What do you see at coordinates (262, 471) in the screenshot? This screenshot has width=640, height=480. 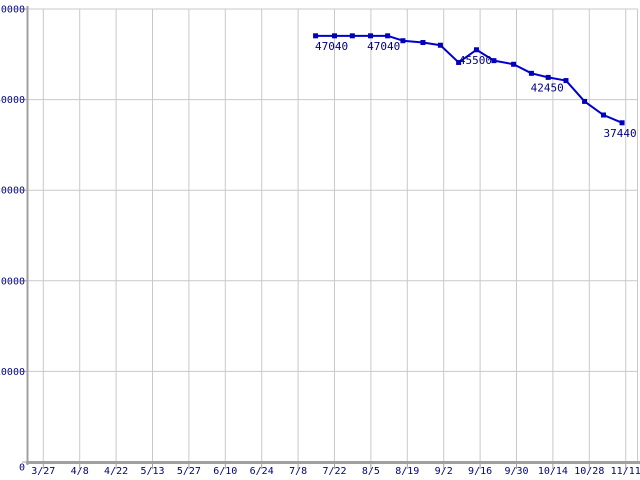 I see `x-tick-label: 6/24` at bounding box center [262, 471].